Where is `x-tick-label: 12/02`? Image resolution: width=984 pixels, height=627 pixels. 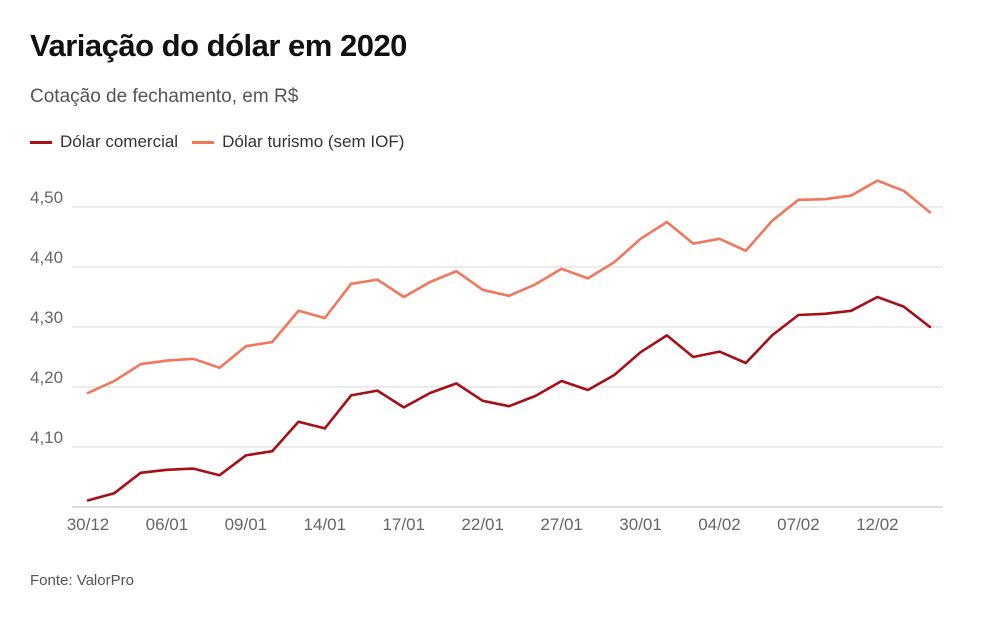 x-tick-label: 12/02 is located at coordinates (877, 524).